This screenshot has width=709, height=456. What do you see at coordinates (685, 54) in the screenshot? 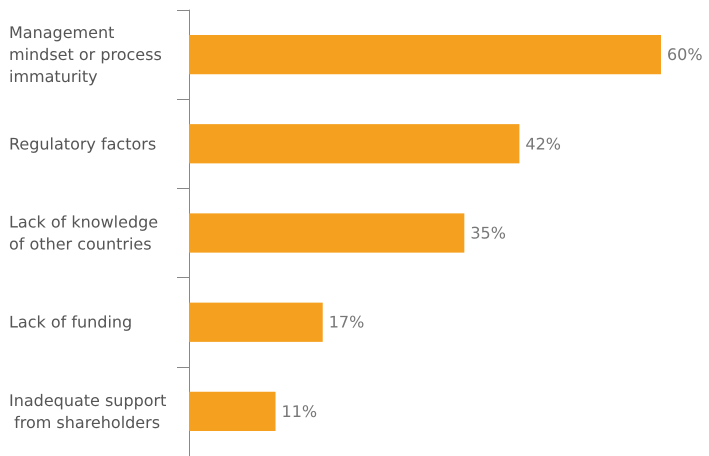
I see `data-label: 60%` at bounding box center [685, 54].